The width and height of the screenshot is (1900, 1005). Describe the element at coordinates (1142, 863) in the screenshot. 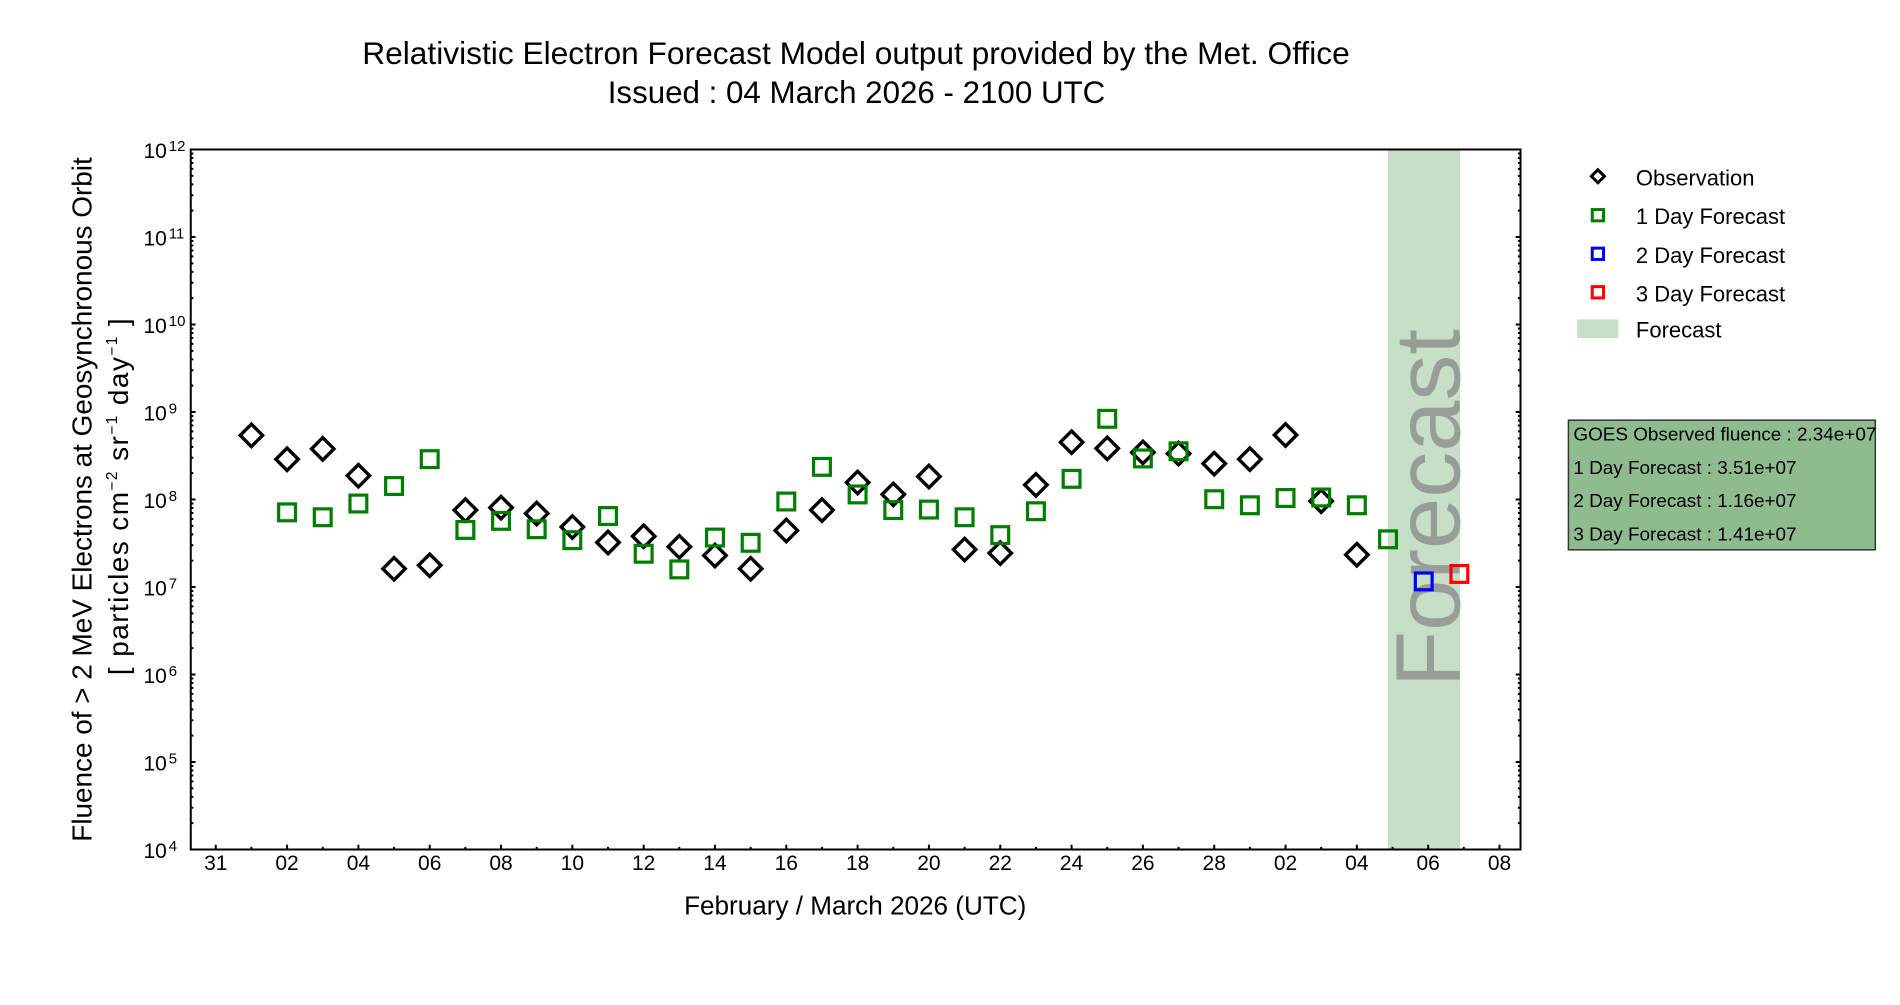

I see `svg-text: 26` at that location.